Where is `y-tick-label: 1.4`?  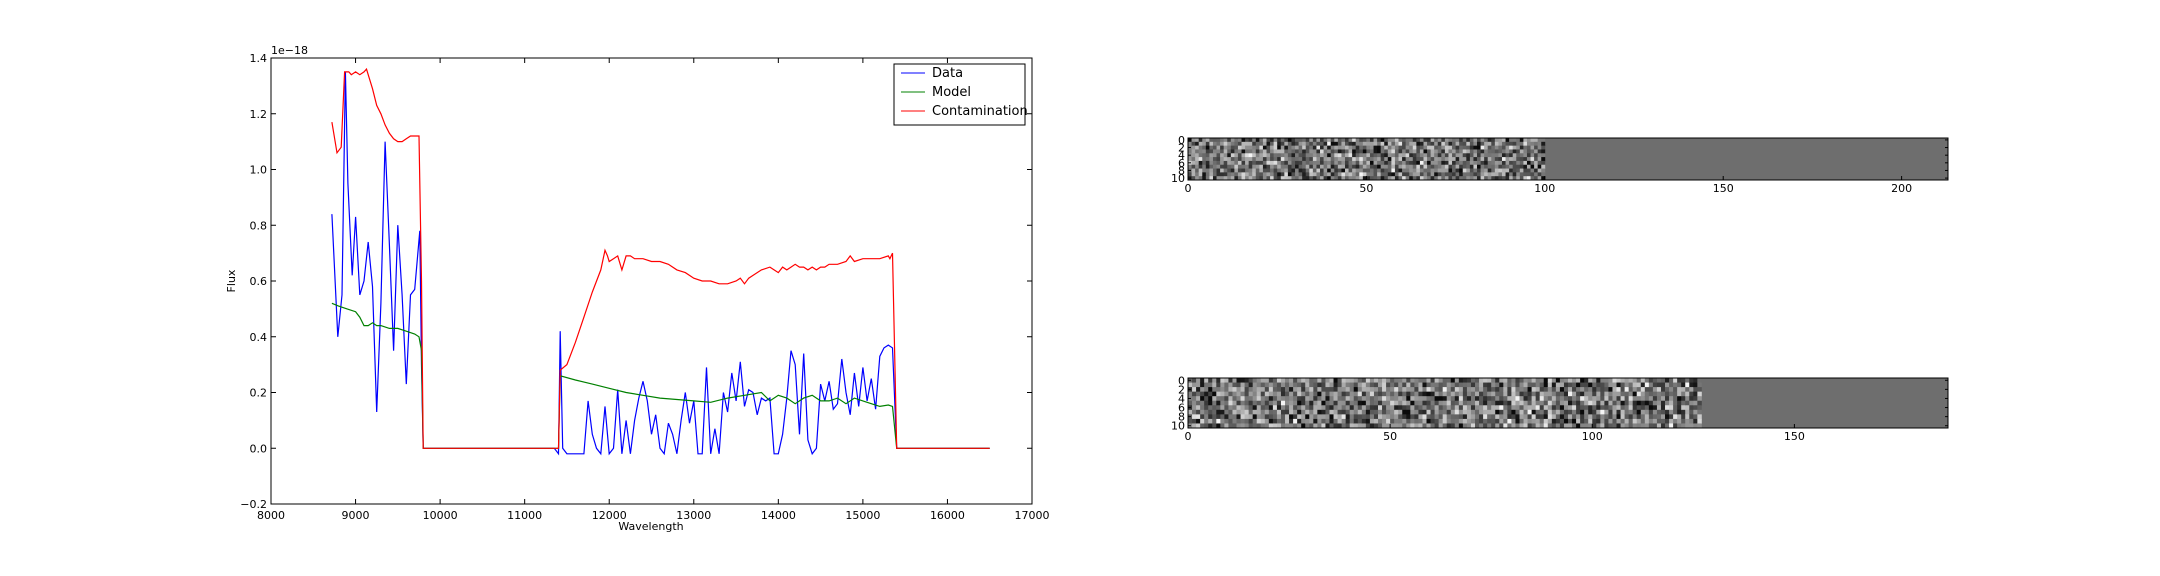
y-tick-label: 1.4 is located at coordinates (259, 58).